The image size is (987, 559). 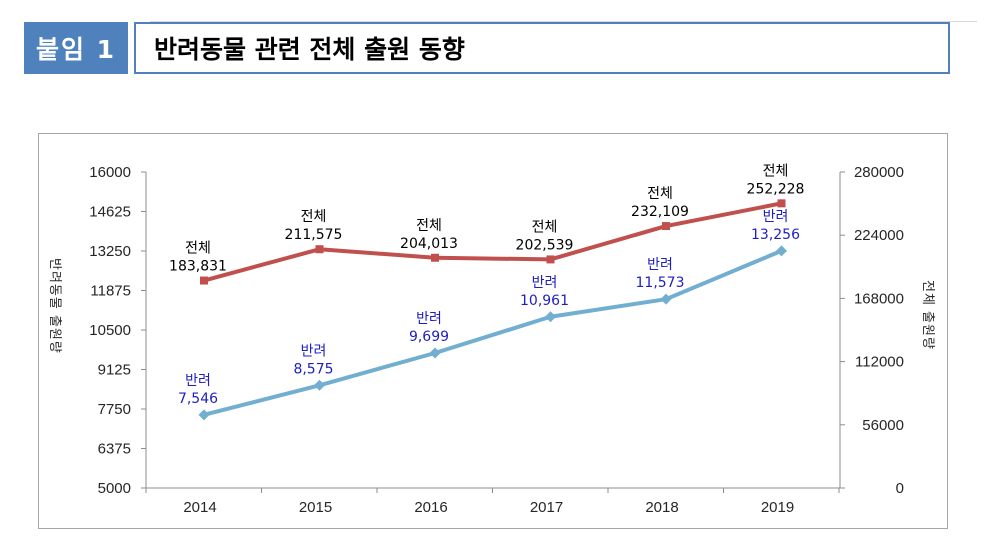 I want to click on x-tick-label: 2018, so click(x=661, y=507).